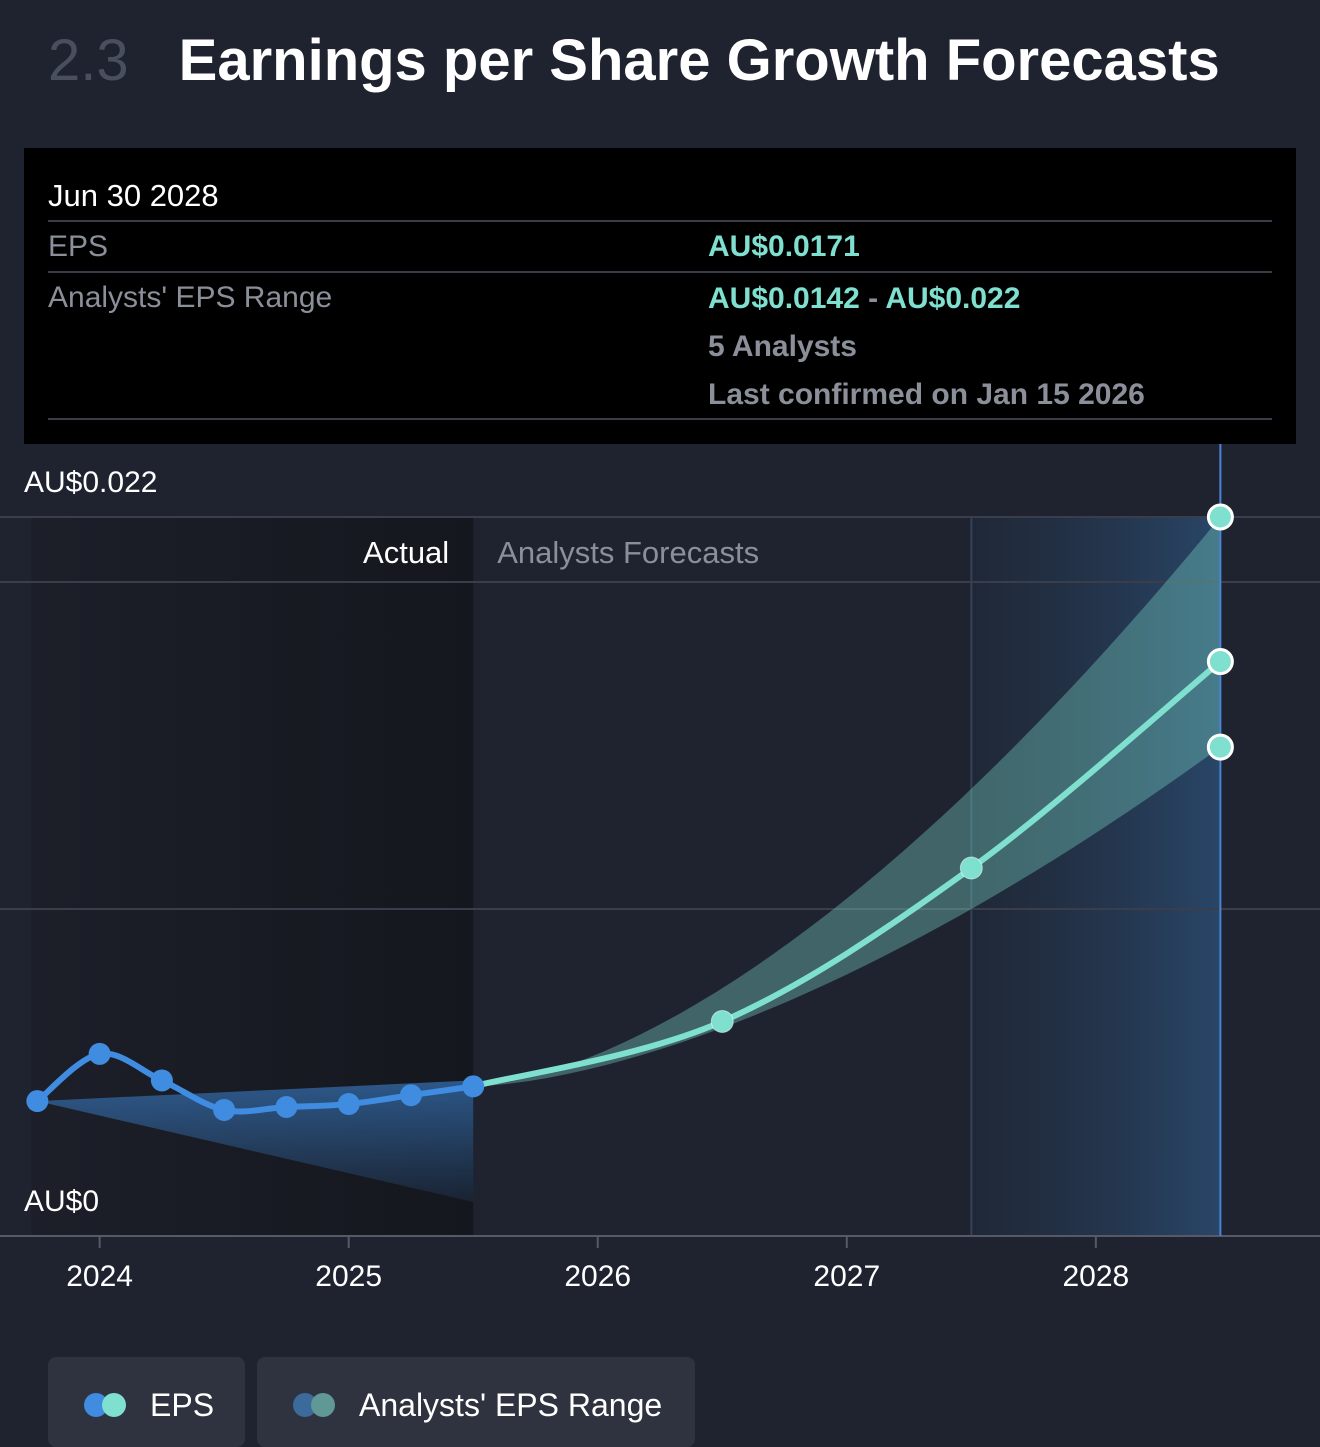 Image resolution: width=1320 pixels, height=1447 pixels. I want to click on selected-range-high-point, so click(1220, 517).